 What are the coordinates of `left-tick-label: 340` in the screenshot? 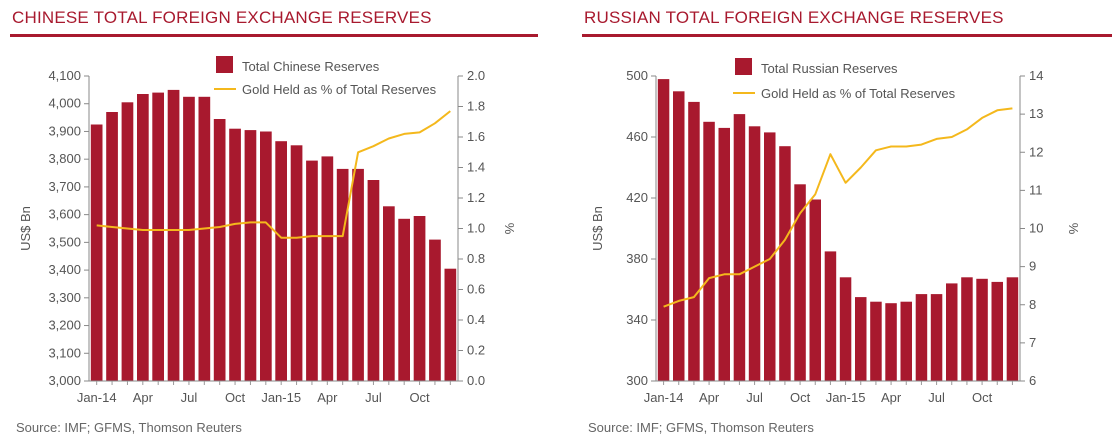 It's located at (637, 319).